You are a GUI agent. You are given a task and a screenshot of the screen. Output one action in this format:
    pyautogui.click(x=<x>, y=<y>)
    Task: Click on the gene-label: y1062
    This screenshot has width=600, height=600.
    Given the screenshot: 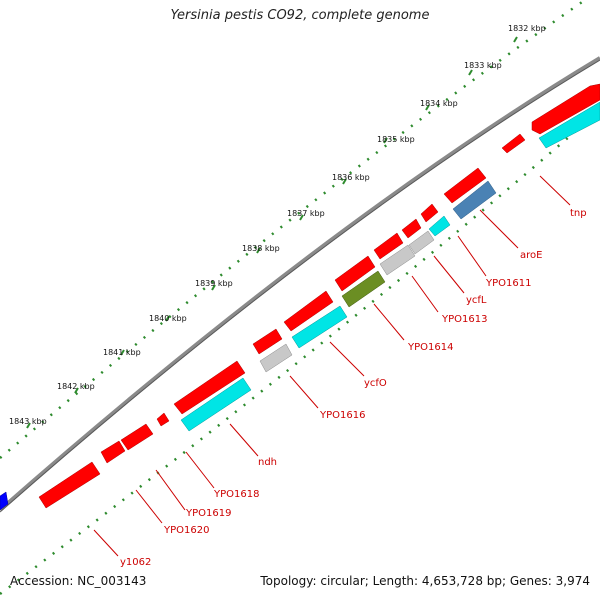 What is the action you would take?
    pyautogui.click(x=135, y=562)
    